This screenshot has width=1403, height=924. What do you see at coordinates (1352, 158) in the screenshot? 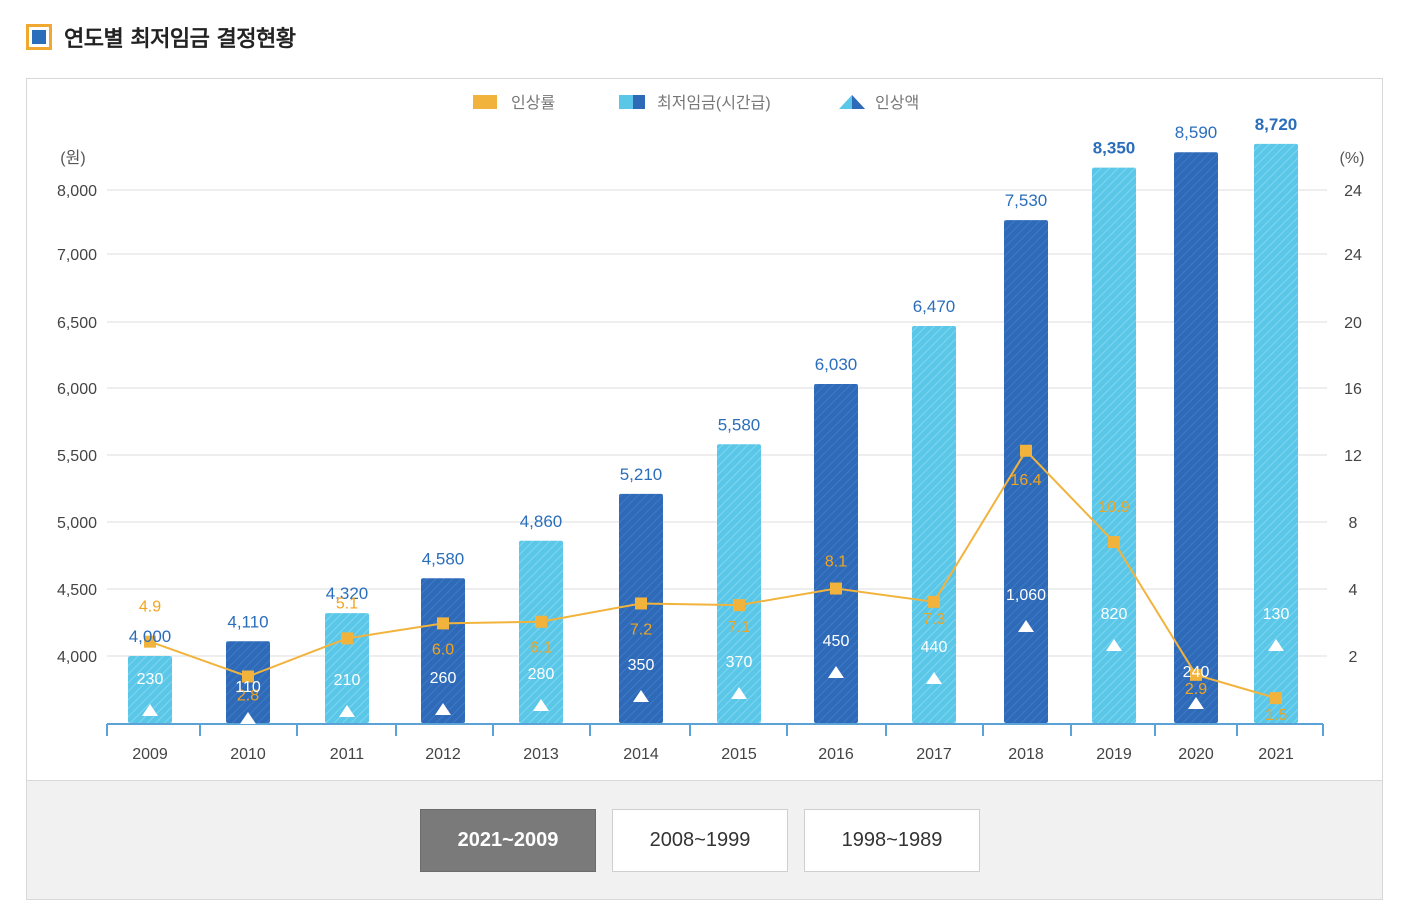
I see `y-right-unit-label: (%)` at bounding box center [1352, 158].